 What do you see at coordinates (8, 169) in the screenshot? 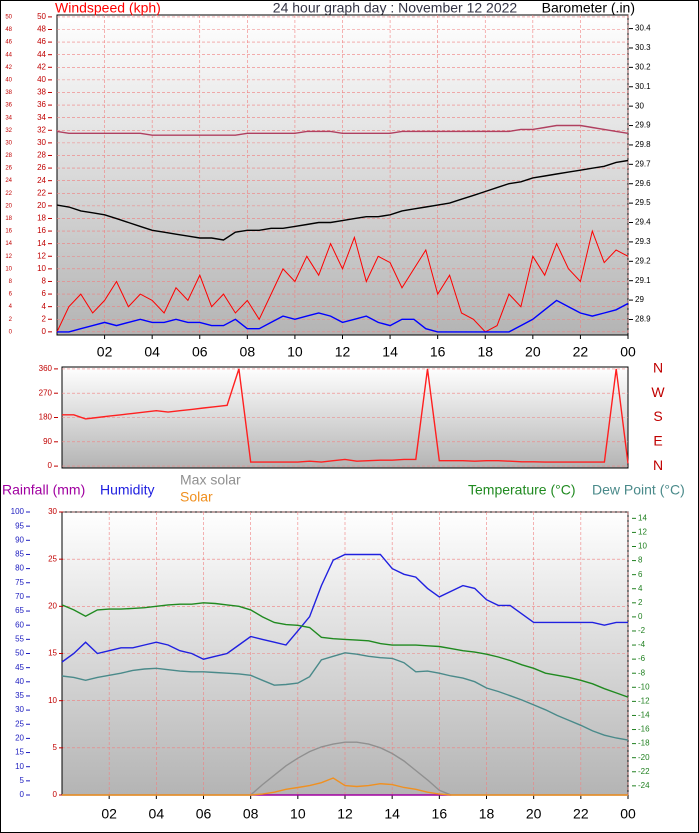
I see `y-tick-label: 26` at bounding box center [8, 169].